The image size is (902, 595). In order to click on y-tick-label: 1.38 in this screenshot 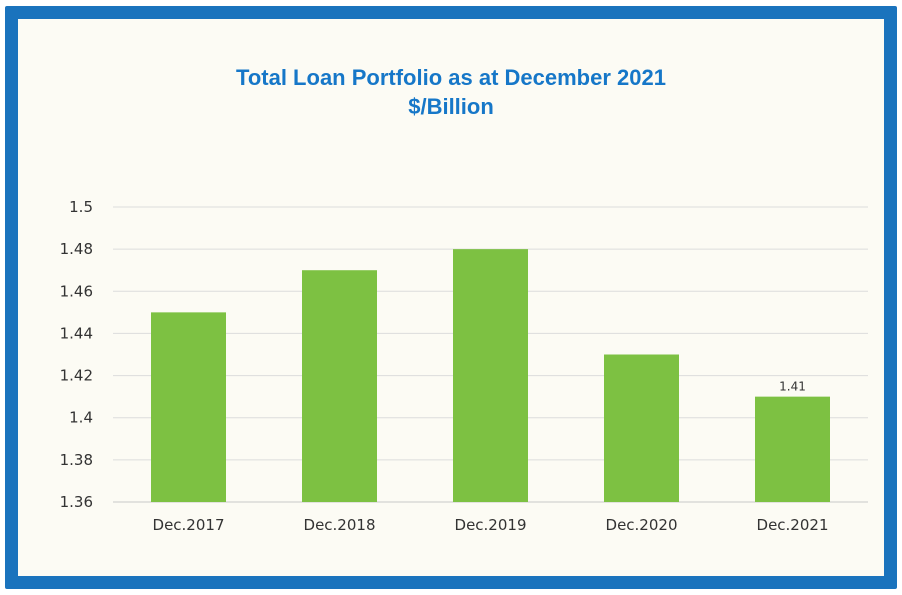, I will do `click(76, 460)`.